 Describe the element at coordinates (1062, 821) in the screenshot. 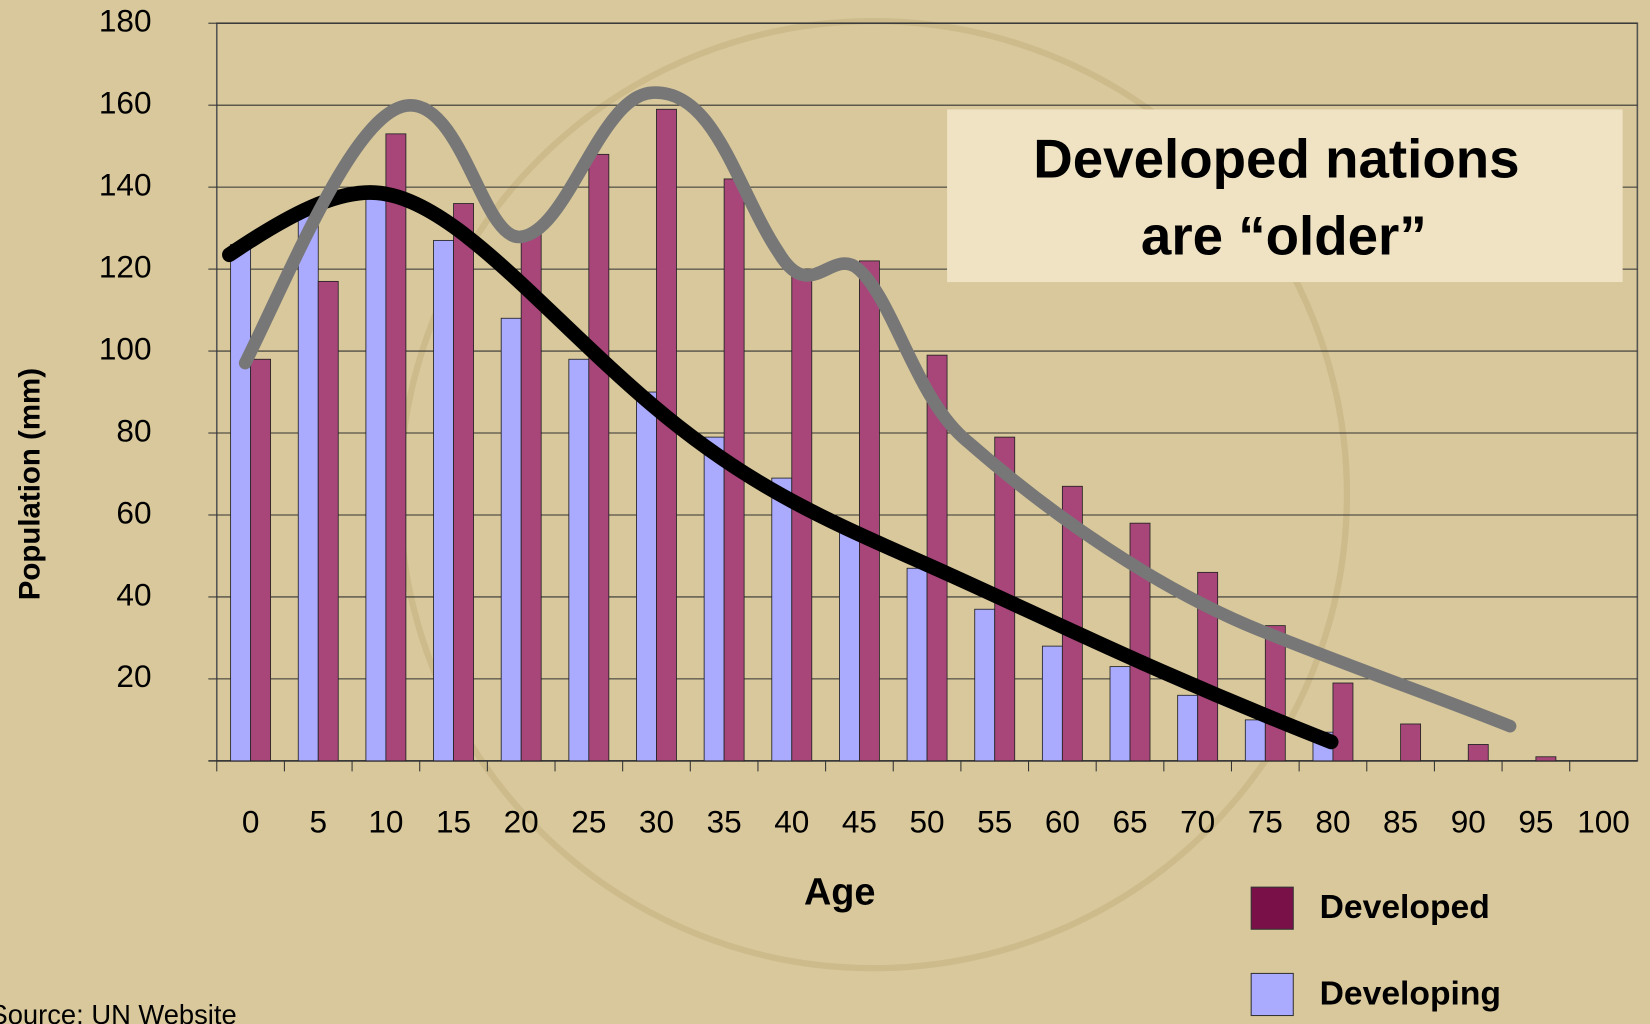

I see `x-tick-label: 60` at that location.